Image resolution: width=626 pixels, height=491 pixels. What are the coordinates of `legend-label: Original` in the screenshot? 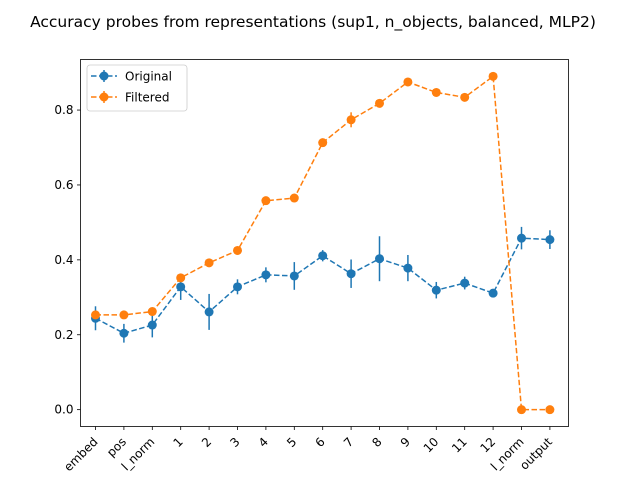 It's located at (148, 77).